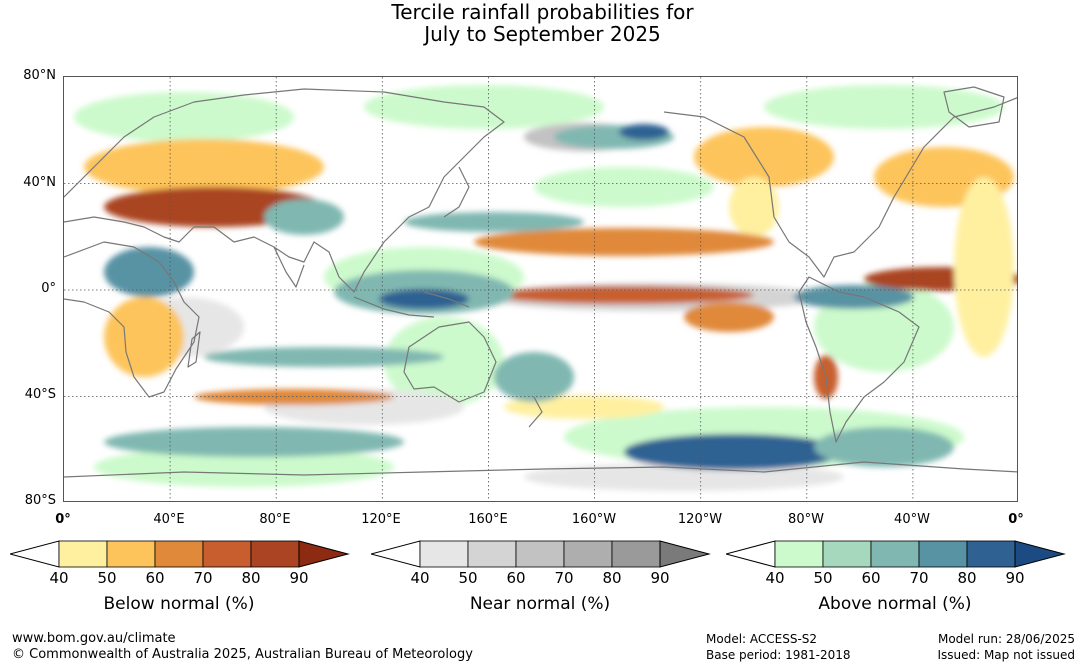 The height and width of the screenshot is (667, 1085). What do you see at coordinates (48, 288) in the screenshot?
I see `lat-label-0: 0°` at bounding box center [48, 288].